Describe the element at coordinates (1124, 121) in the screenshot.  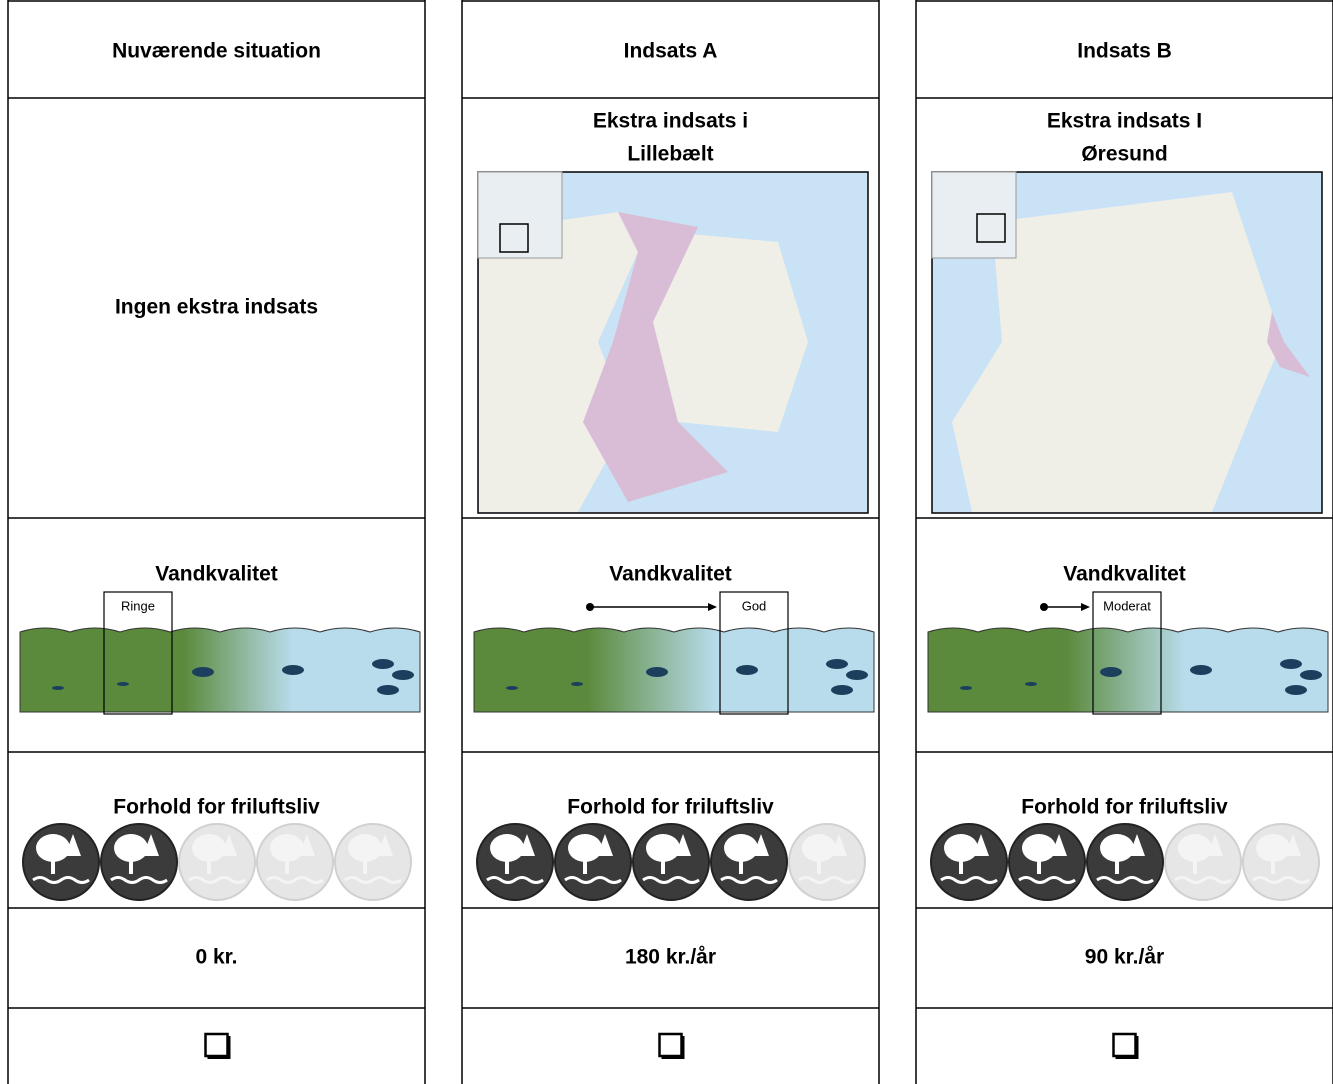
I see `description: Ekstra indsats I` at that location.